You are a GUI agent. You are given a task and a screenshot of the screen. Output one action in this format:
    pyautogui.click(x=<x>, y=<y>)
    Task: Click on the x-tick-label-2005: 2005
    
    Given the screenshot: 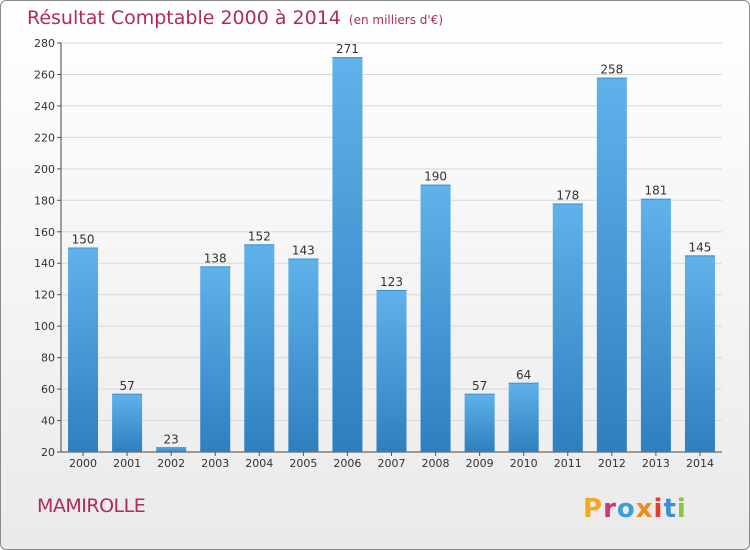 What is the action you would take?
    pyautogui.click(x=303, y=463)
    